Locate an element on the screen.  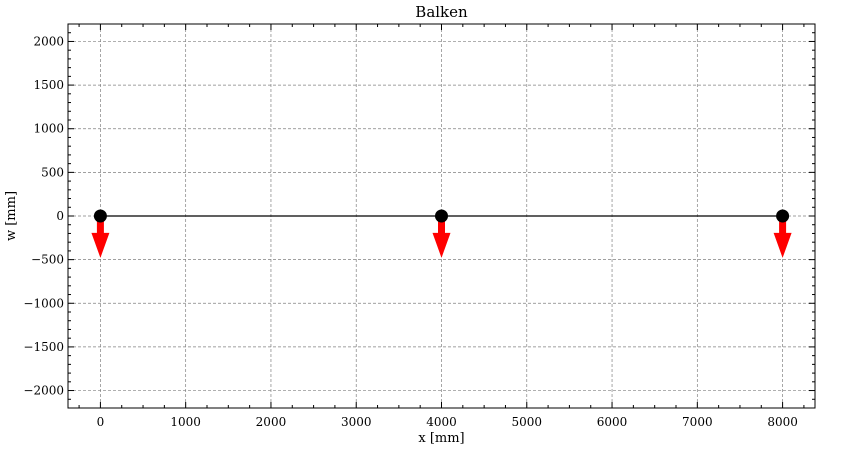
y-tick-label: 500 is located at coordinates (52, 172).